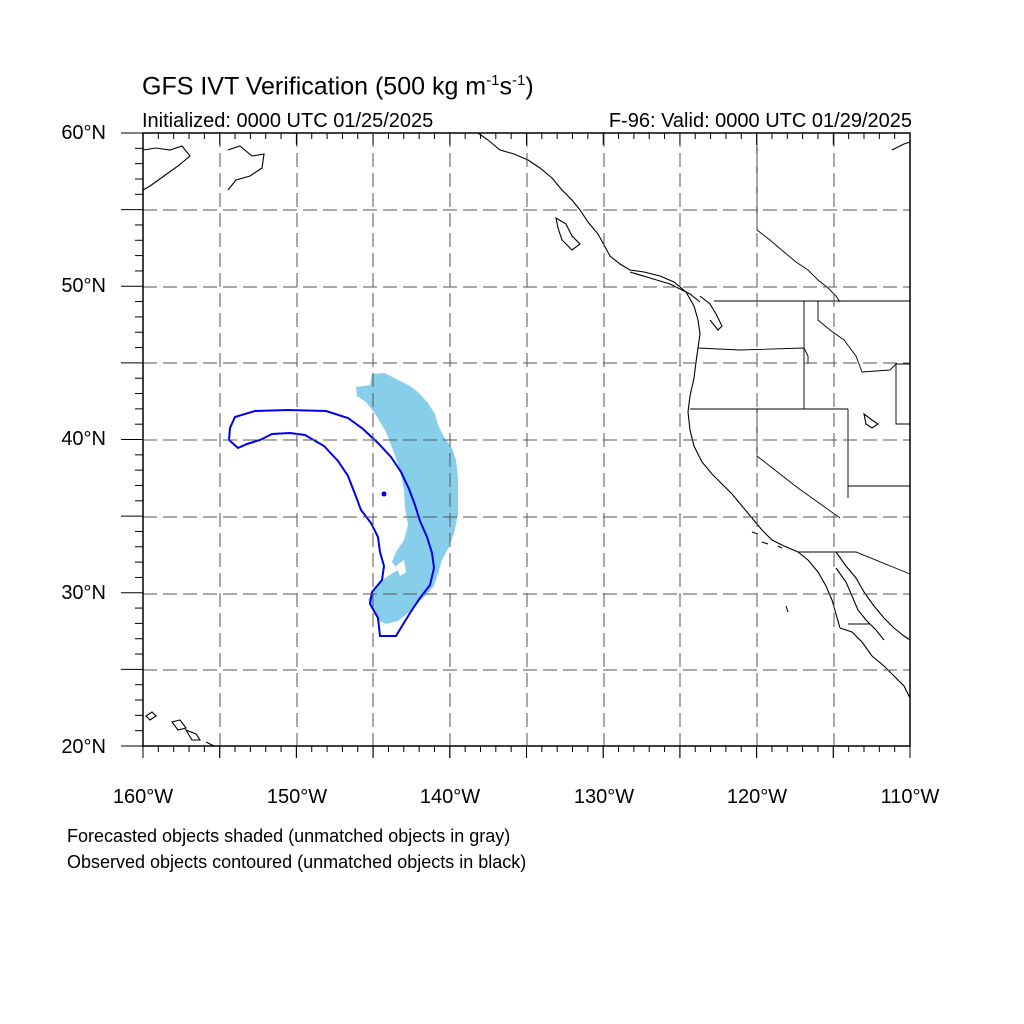  I want to click on lat-label-20: 20°N, so click(83, 747).